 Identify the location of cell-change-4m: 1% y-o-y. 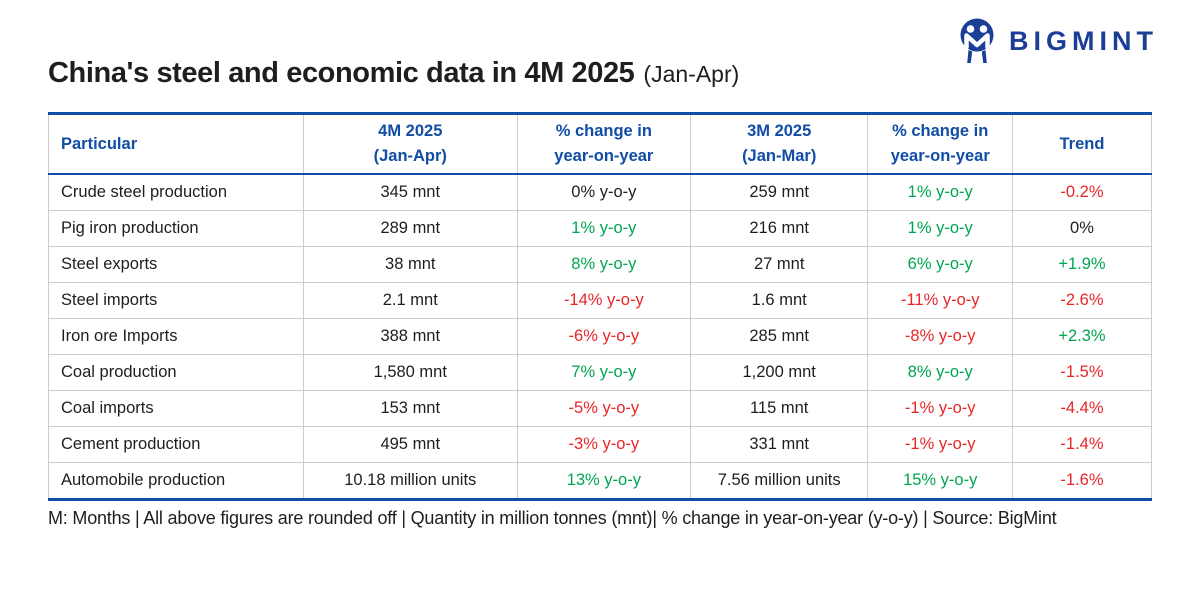
(603, 228).